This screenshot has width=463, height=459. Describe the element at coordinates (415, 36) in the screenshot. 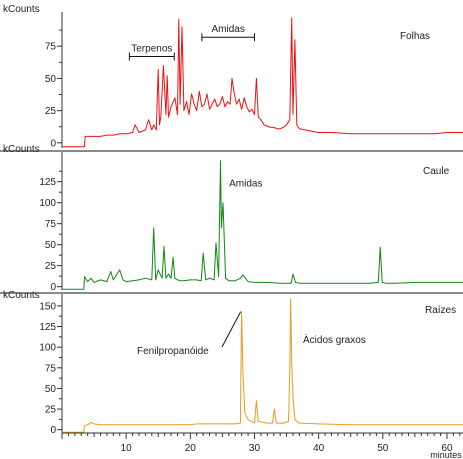

I see `panel-label: Folhas` at that location.